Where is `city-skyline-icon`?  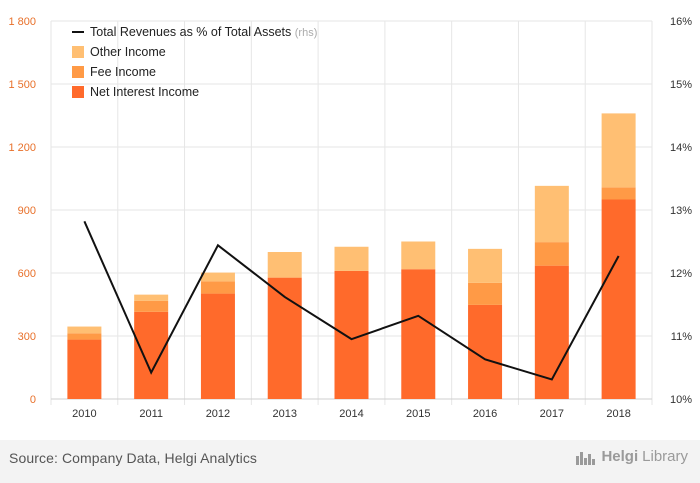 city-skyline-icon is located at coordinates (586, 458).